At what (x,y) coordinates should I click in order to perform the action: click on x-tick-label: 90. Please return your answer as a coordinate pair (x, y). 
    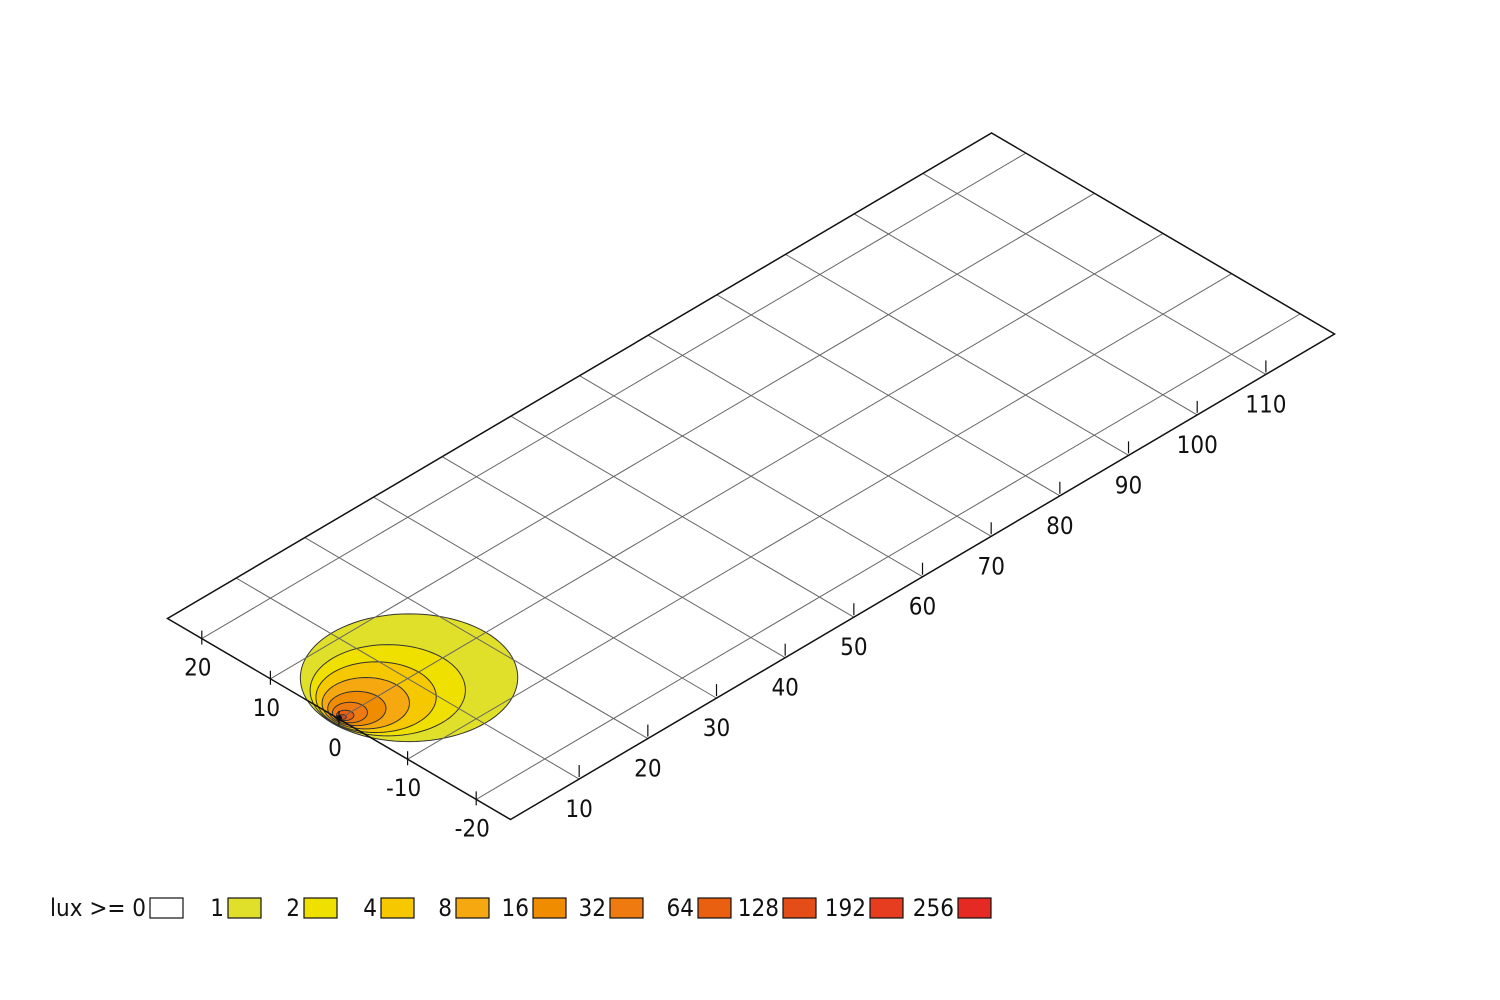
    Looking at the image, I should click on (1128, 485).